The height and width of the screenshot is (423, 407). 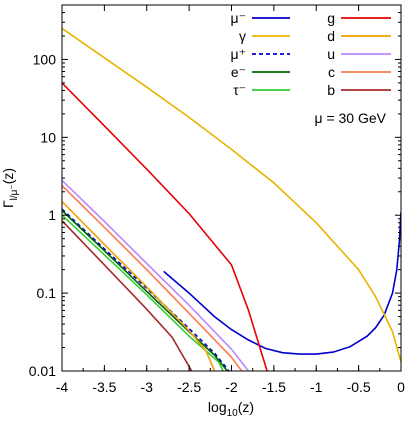 What do you see at coordinates (52, 215) in the screenshot?
I see `y-tick-label-2: 1` at bounding box center [52, 215].